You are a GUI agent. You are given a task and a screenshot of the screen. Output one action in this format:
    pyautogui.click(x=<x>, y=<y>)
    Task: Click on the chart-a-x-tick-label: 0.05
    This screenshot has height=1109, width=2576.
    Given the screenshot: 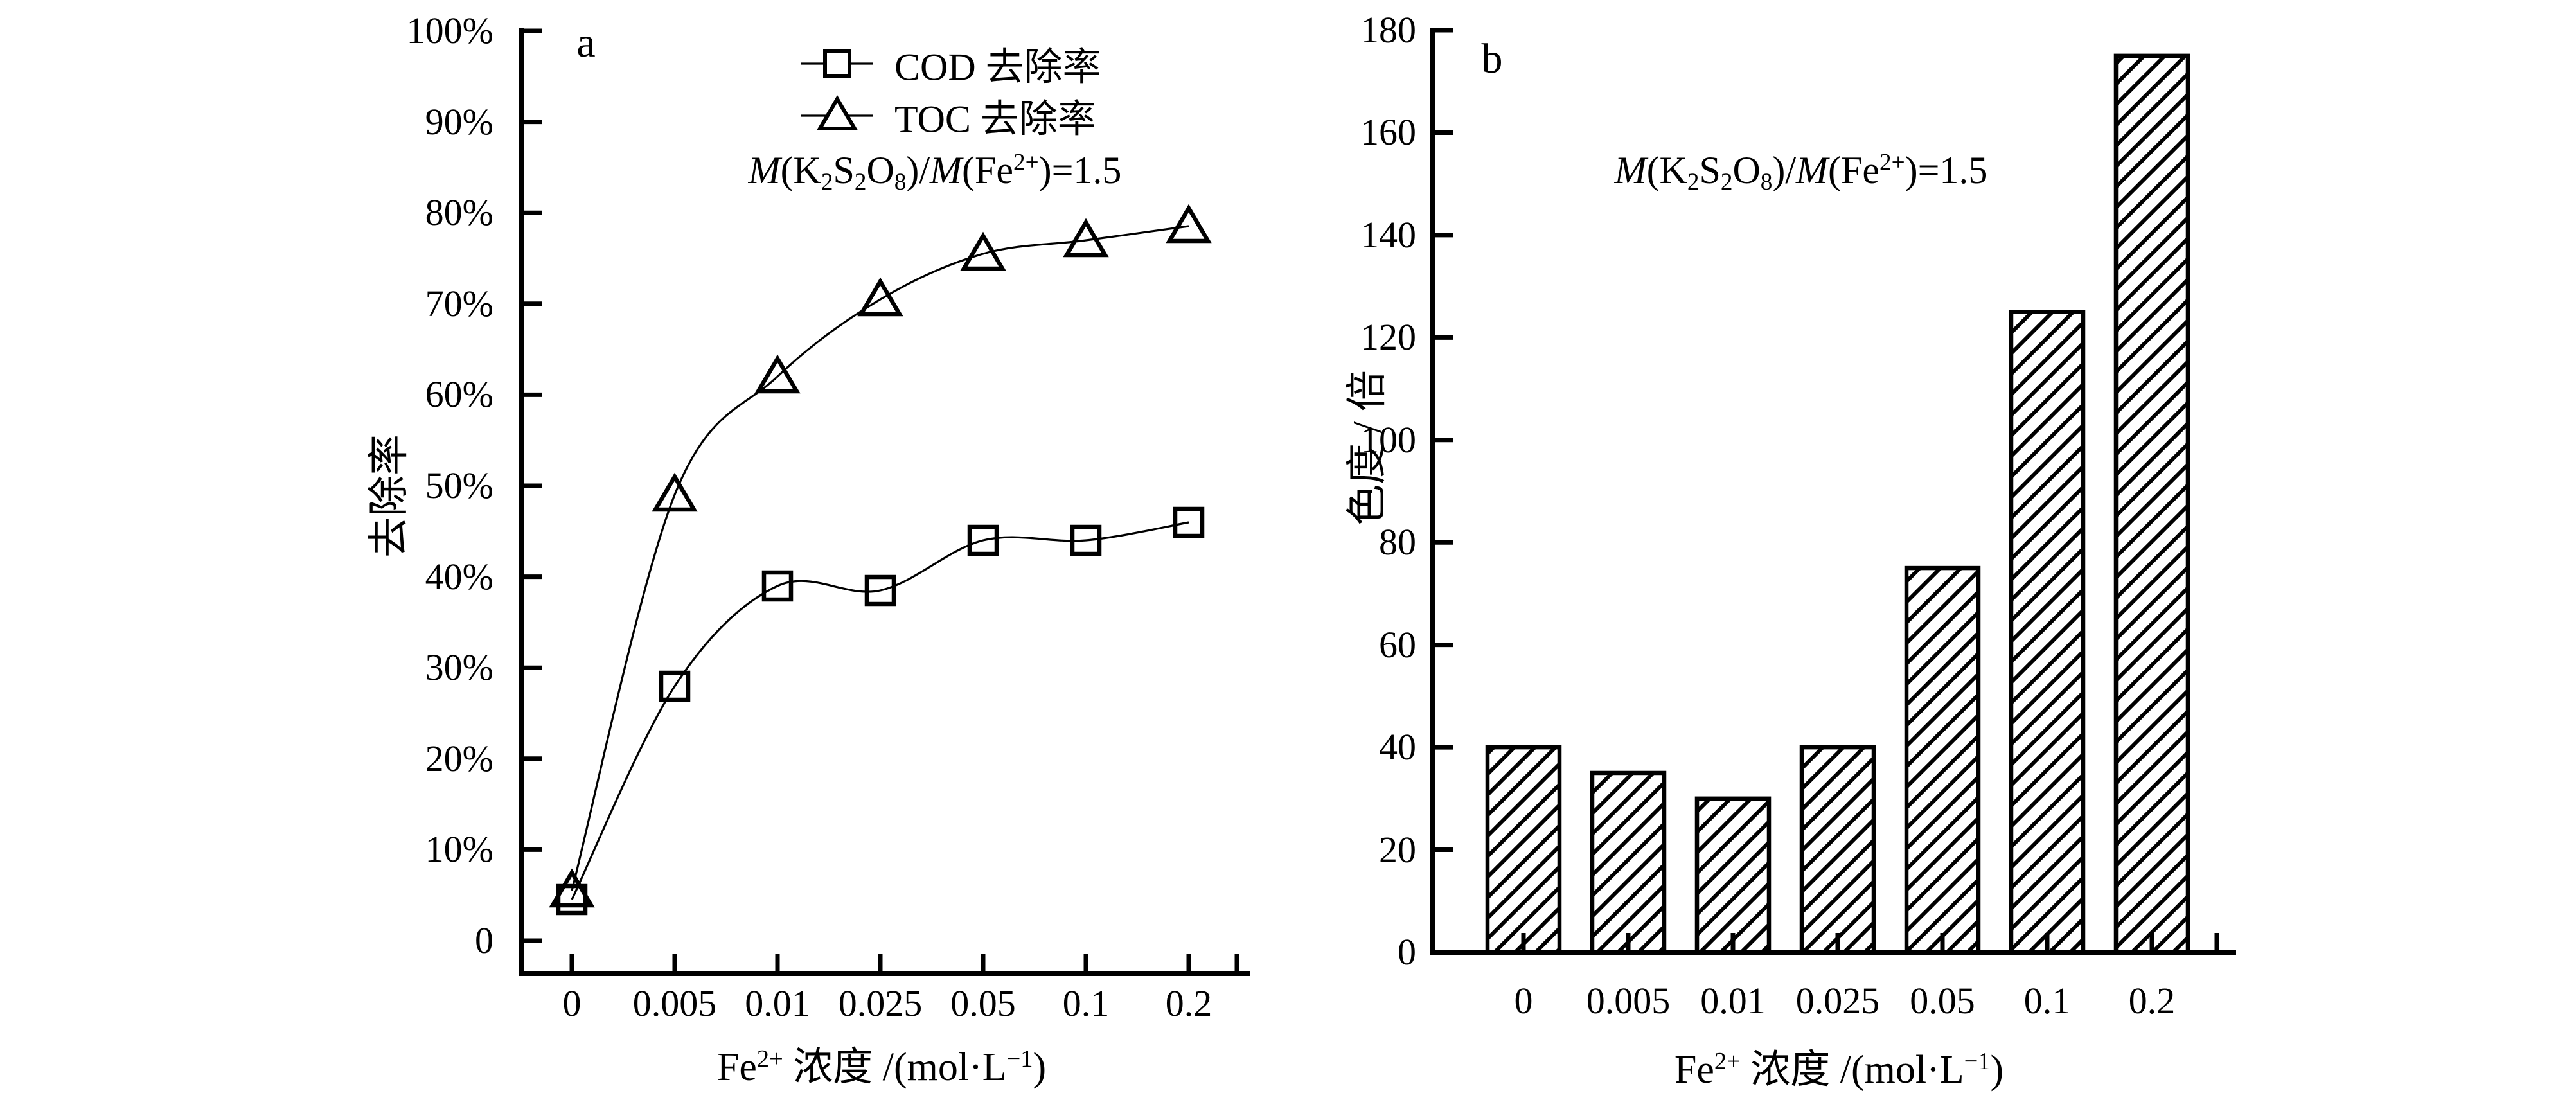 What is the action you would take?
    pyautogui.click(x=983, y=1003)
    